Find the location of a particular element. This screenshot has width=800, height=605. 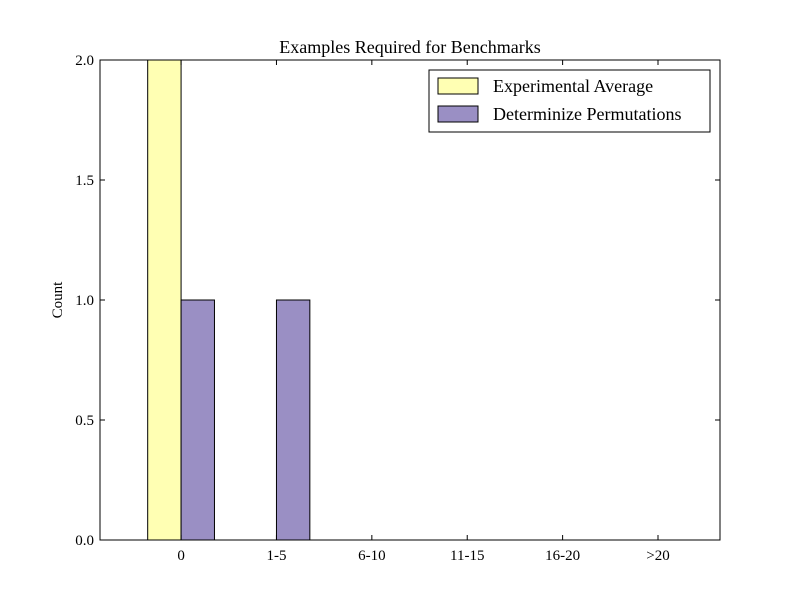

x-tick-label: >20 is located at coordinates (657, 556).